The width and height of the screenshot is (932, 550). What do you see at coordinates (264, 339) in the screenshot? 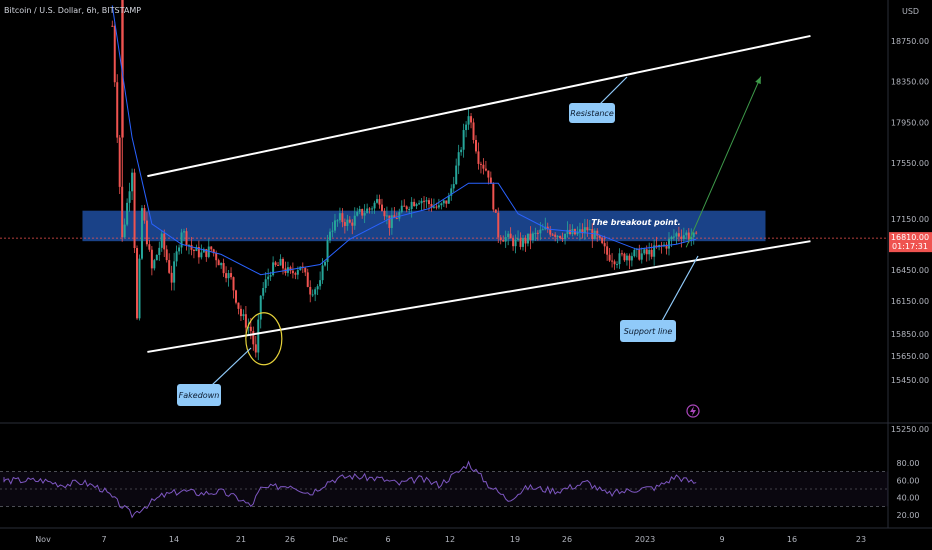
I see `fakedown-circle` at bounding box center [264, 339].